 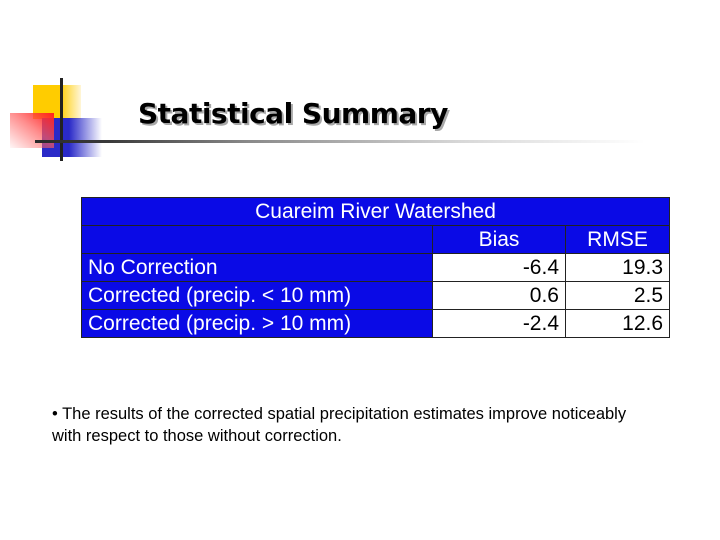 What do you see at coordinates (257, 267) in the screenshot?
I see `row-label: No Correction` at bounding box center [257, 267].